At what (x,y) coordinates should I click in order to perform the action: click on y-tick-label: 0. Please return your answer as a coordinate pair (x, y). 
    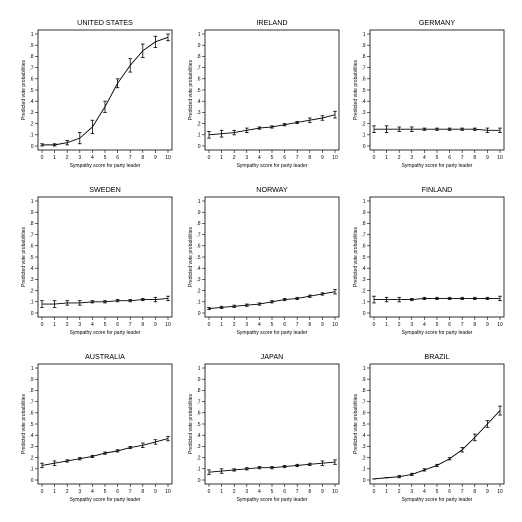
    Looking at the image, I should click on (364, 314).